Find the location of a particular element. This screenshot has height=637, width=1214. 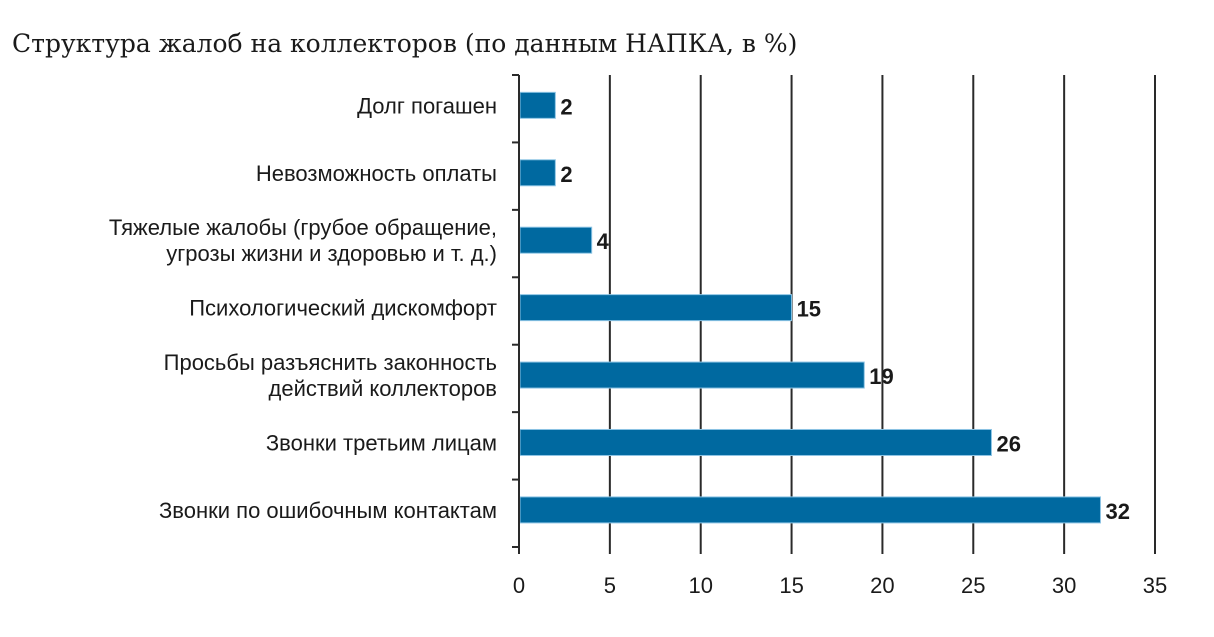

data-label: 19 is located at coordinates (881, 376).